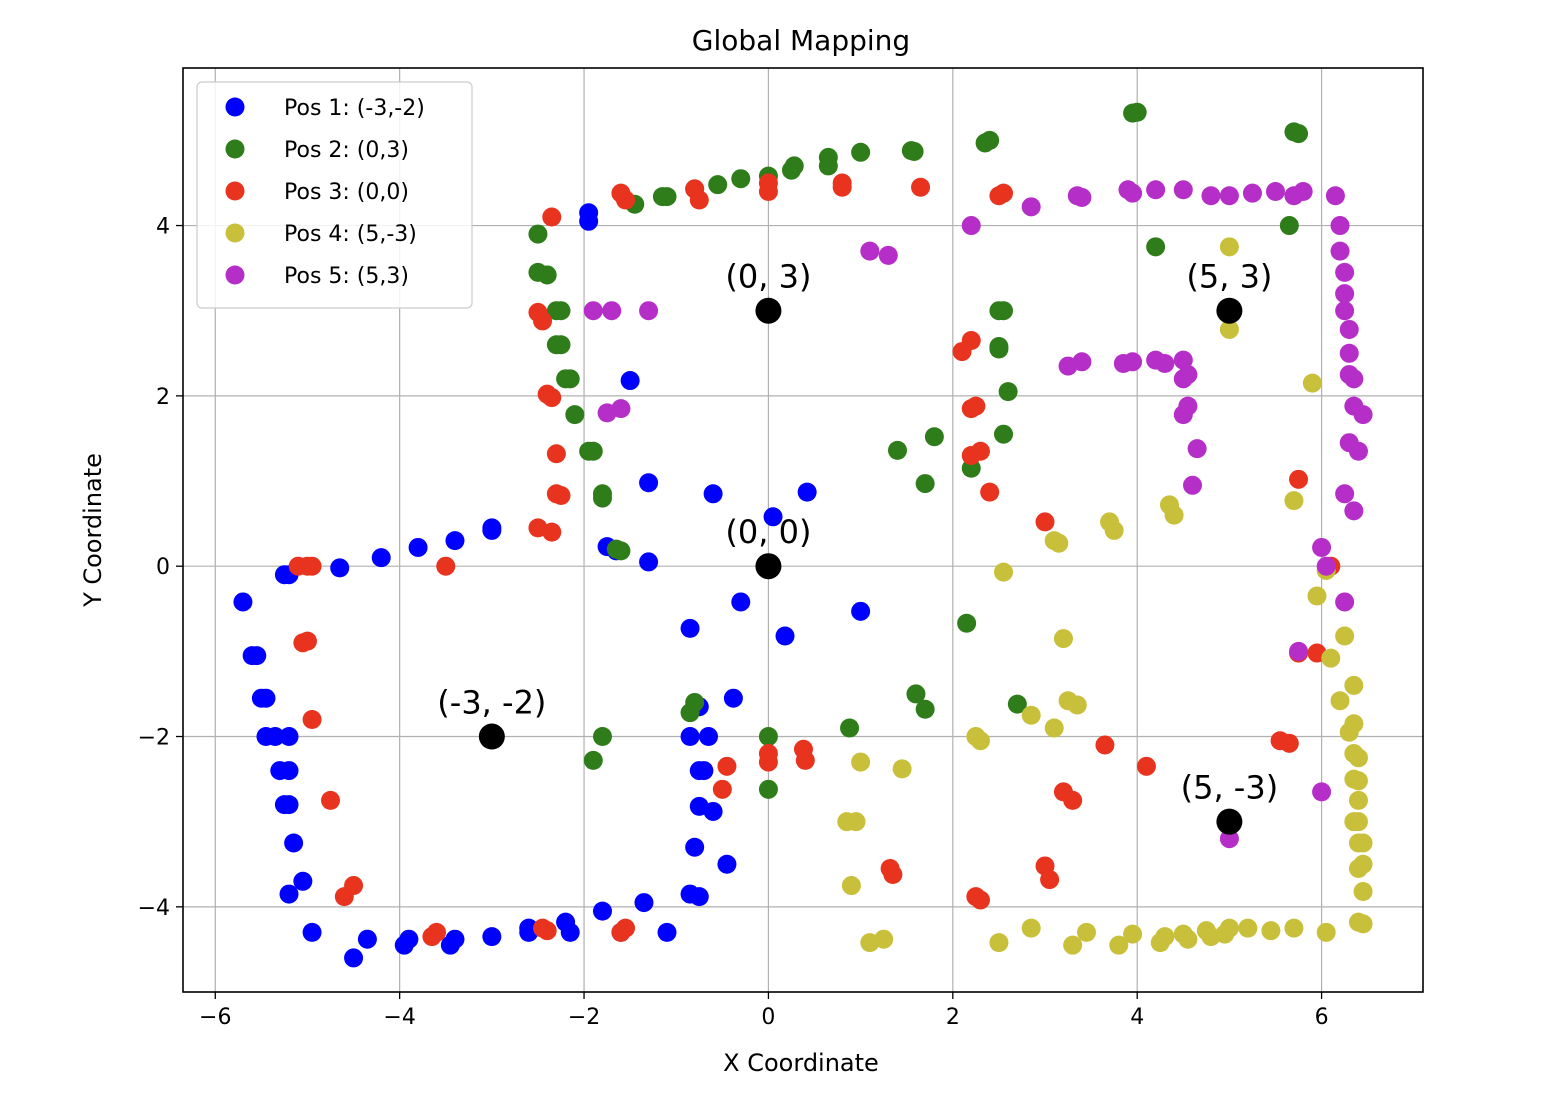 The height and width of the screenshot is (1106, 1546). Describe the element at coordinates (801, 40) in the screenshot. I see `chart-title: Global Mapping` at that location.